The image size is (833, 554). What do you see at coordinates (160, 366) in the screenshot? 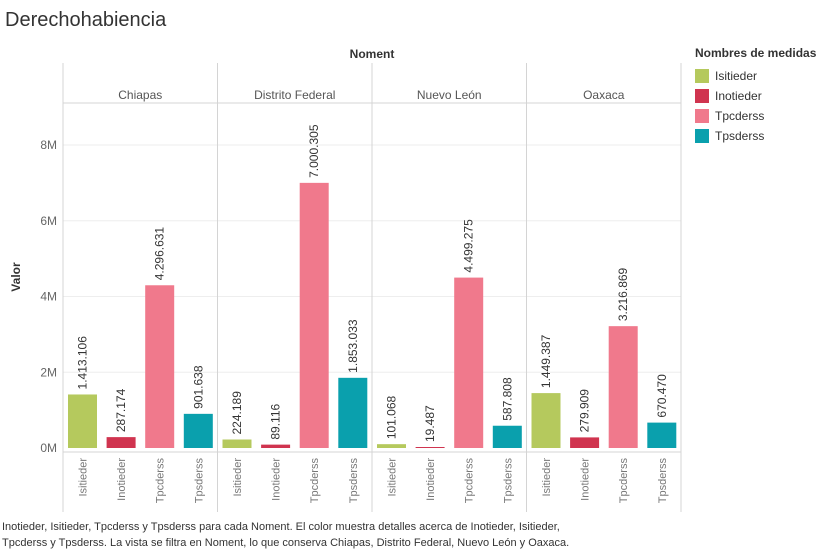
I see `bar-chiapas-tpcderss` at bounding box center [160, 366].